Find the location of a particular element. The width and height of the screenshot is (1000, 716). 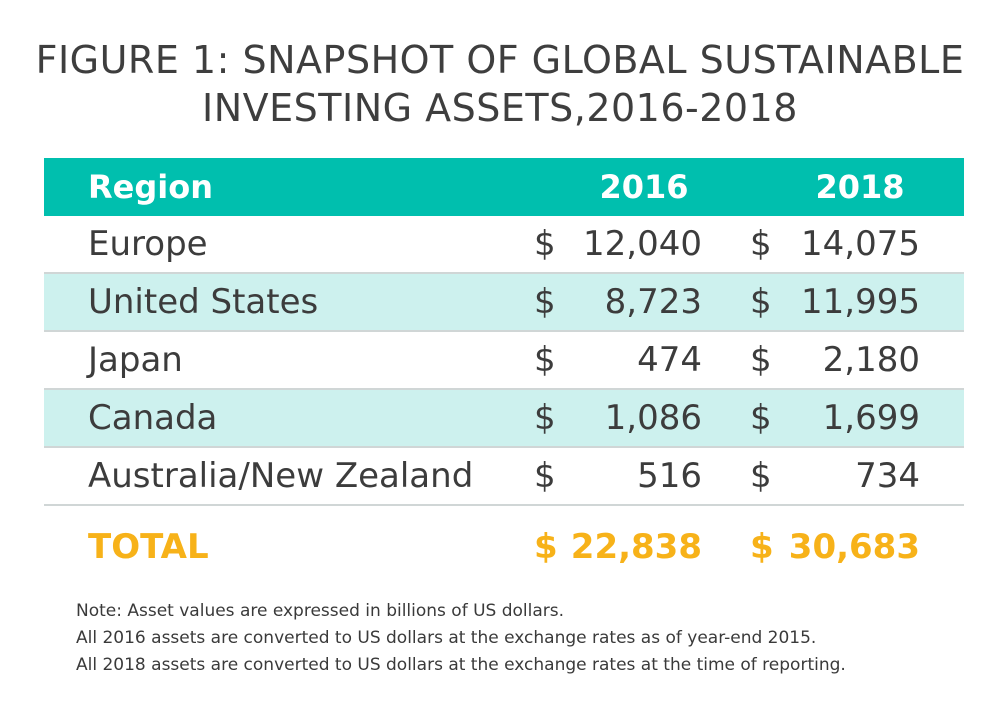

value-2018-cell: 14,075 is located at coordinates (860, 244).